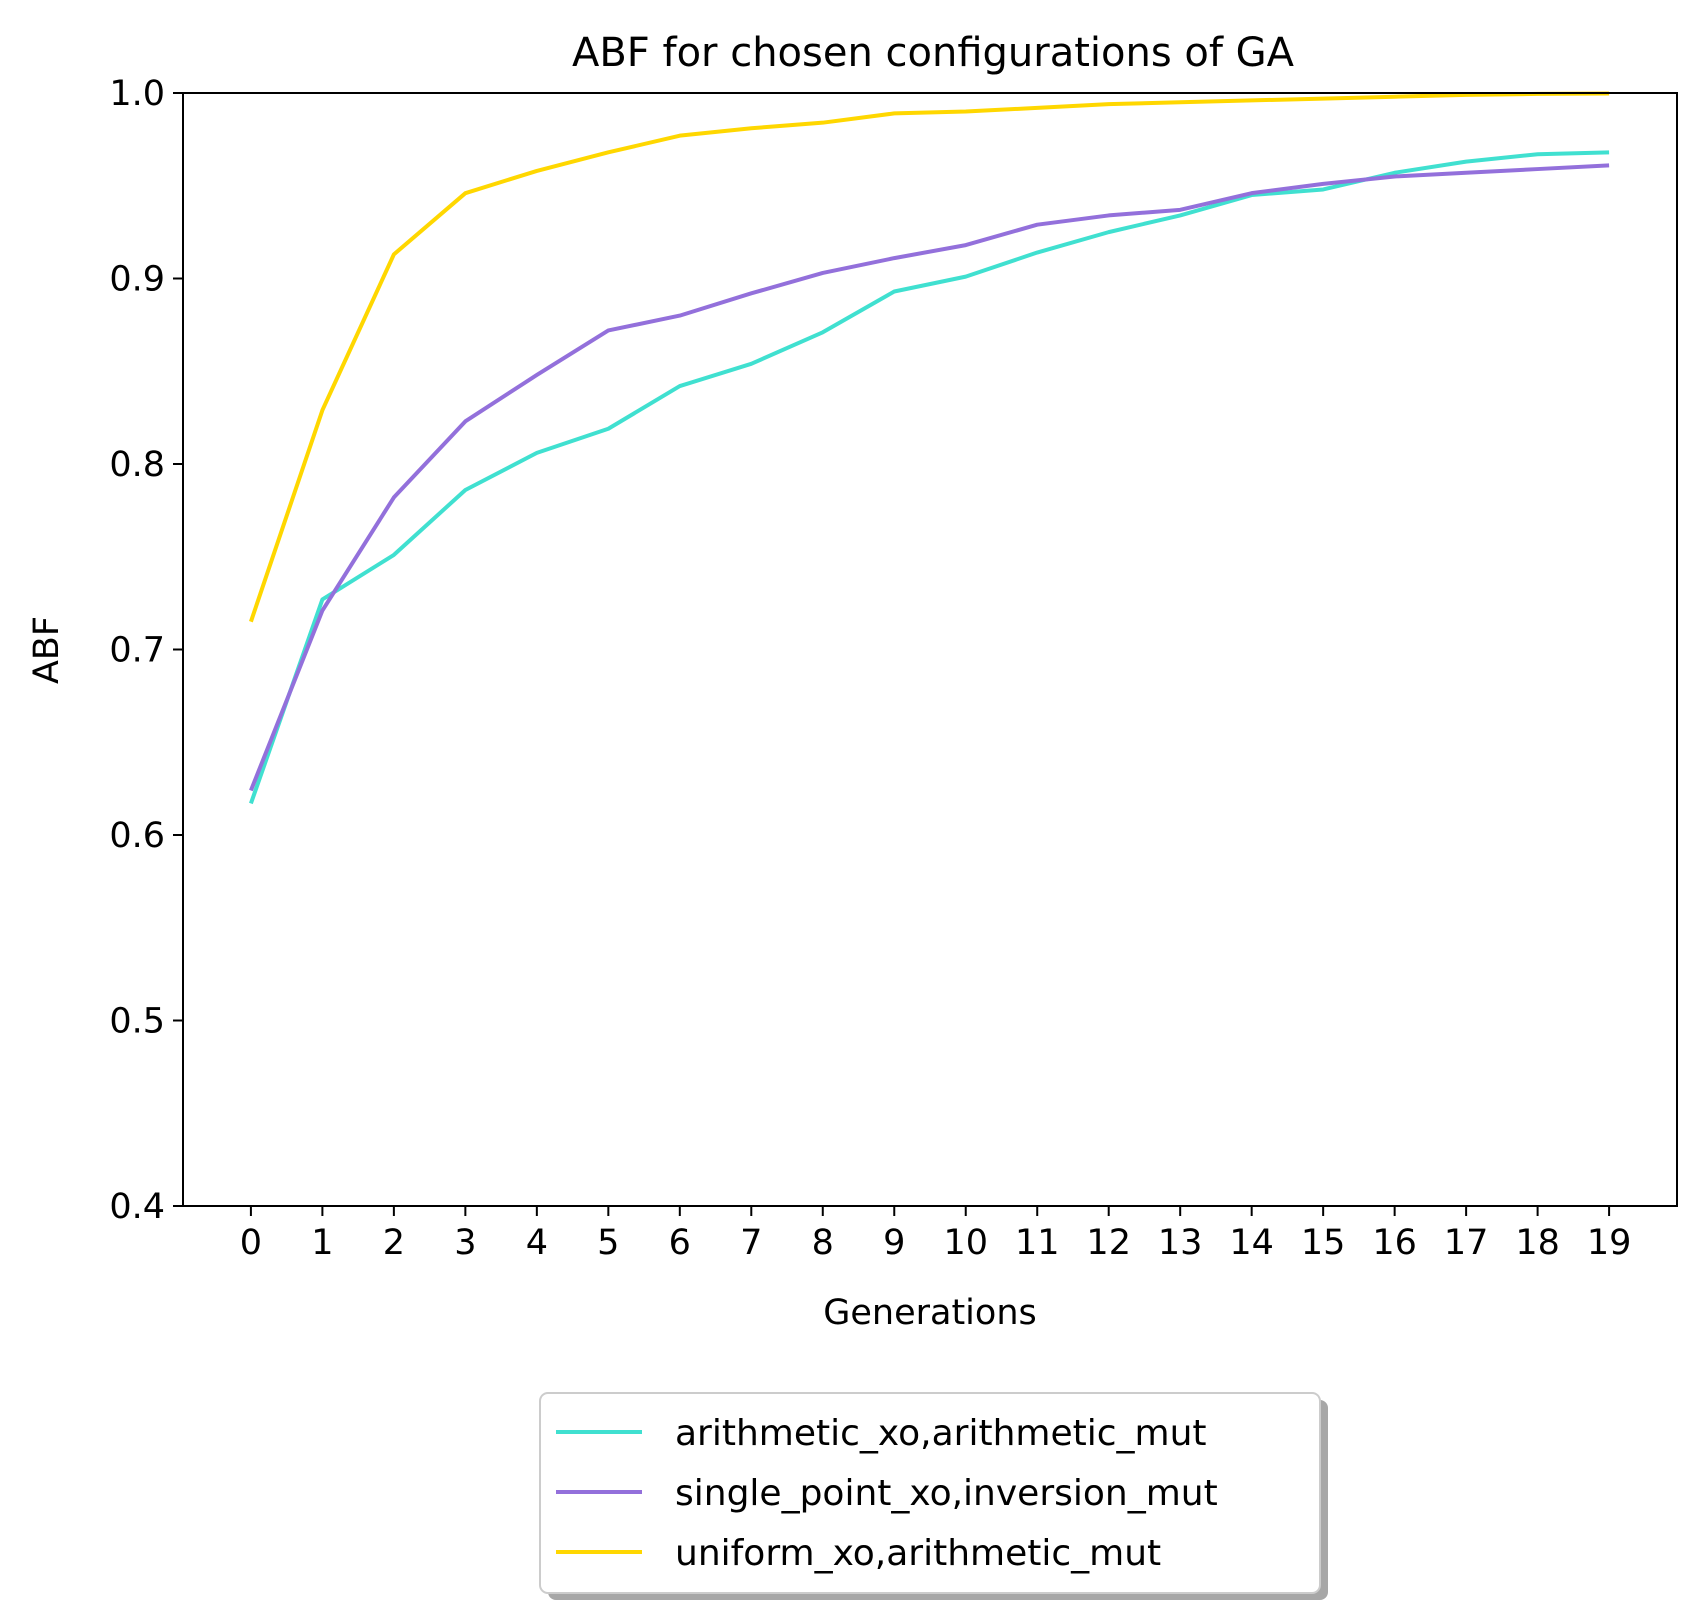 Image resolution: width=1700 pixels, height=1620 pixels. What do you see at coordinates (137, 836) in the screenshot?
I see `y-tick-label: 0.6` at bounding box center [137, 836].